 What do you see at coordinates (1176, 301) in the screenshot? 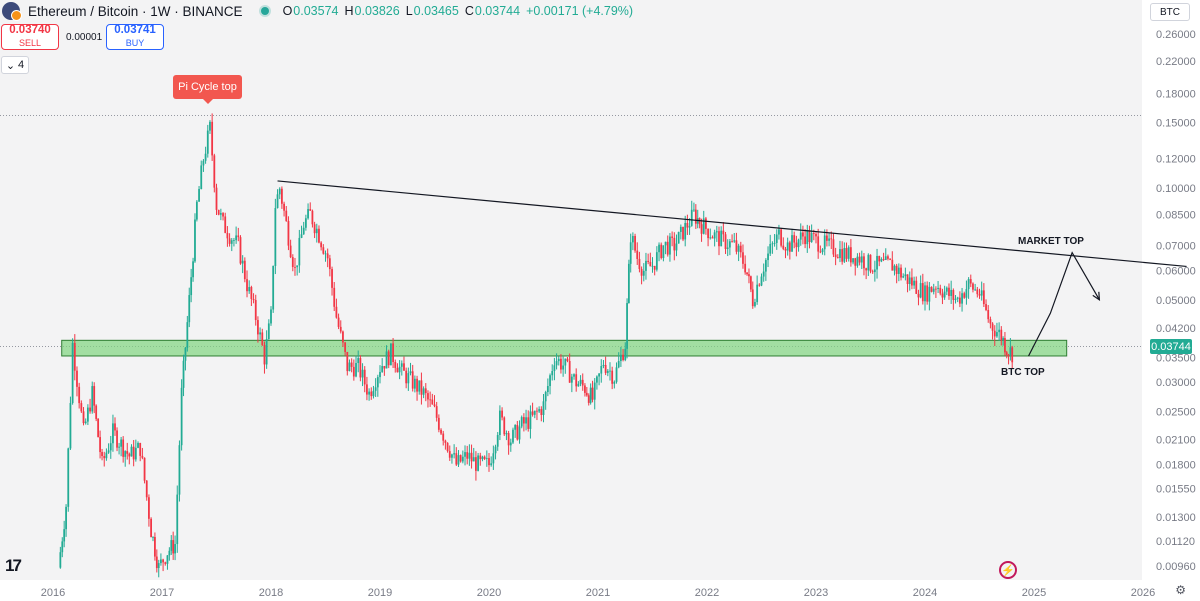
I see `y-tick-label: 0.05000` at bounding box center [1176, 301].